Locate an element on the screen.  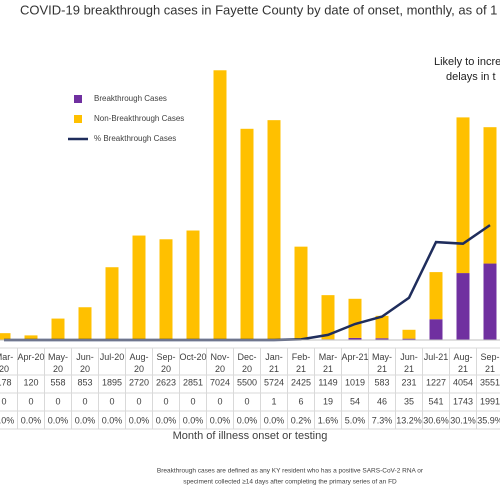
annotation: Likely to incre is located at coordinates (467, 62).